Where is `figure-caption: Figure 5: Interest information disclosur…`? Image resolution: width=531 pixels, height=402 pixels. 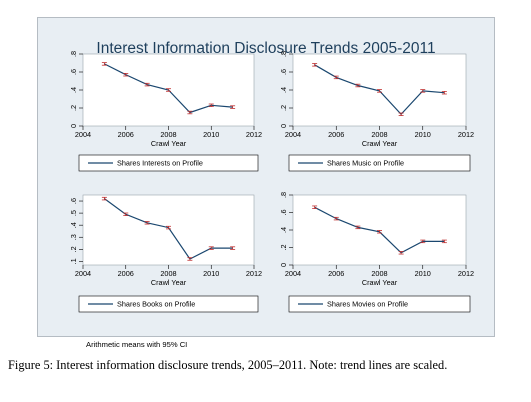 figure-caption: Figure 5: Interest information disclosur… is located at coordinates (228, 365).